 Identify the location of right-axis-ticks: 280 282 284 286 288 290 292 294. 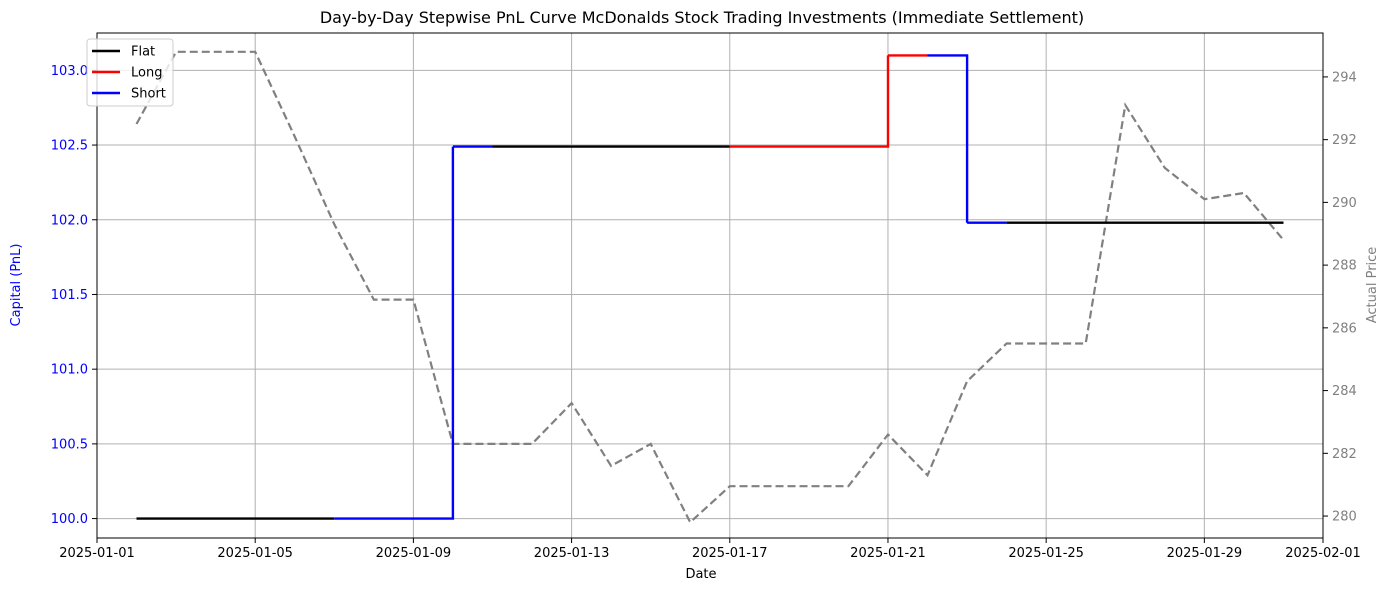
(1340, 297).